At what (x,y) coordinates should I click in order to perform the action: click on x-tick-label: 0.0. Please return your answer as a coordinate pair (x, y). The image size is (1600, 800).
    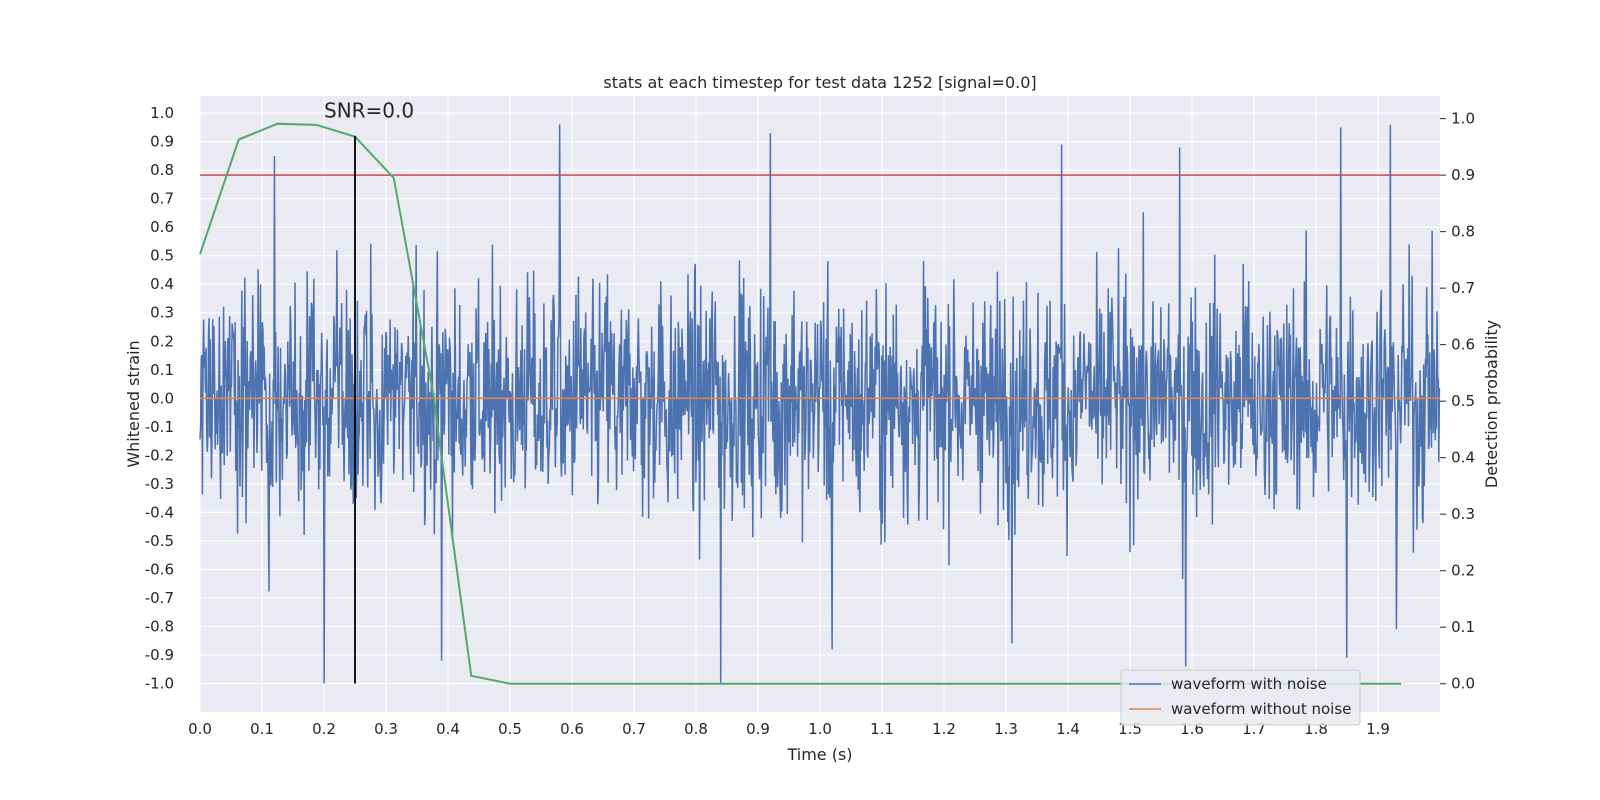
    Looking at the image, I should click on (200, 729).